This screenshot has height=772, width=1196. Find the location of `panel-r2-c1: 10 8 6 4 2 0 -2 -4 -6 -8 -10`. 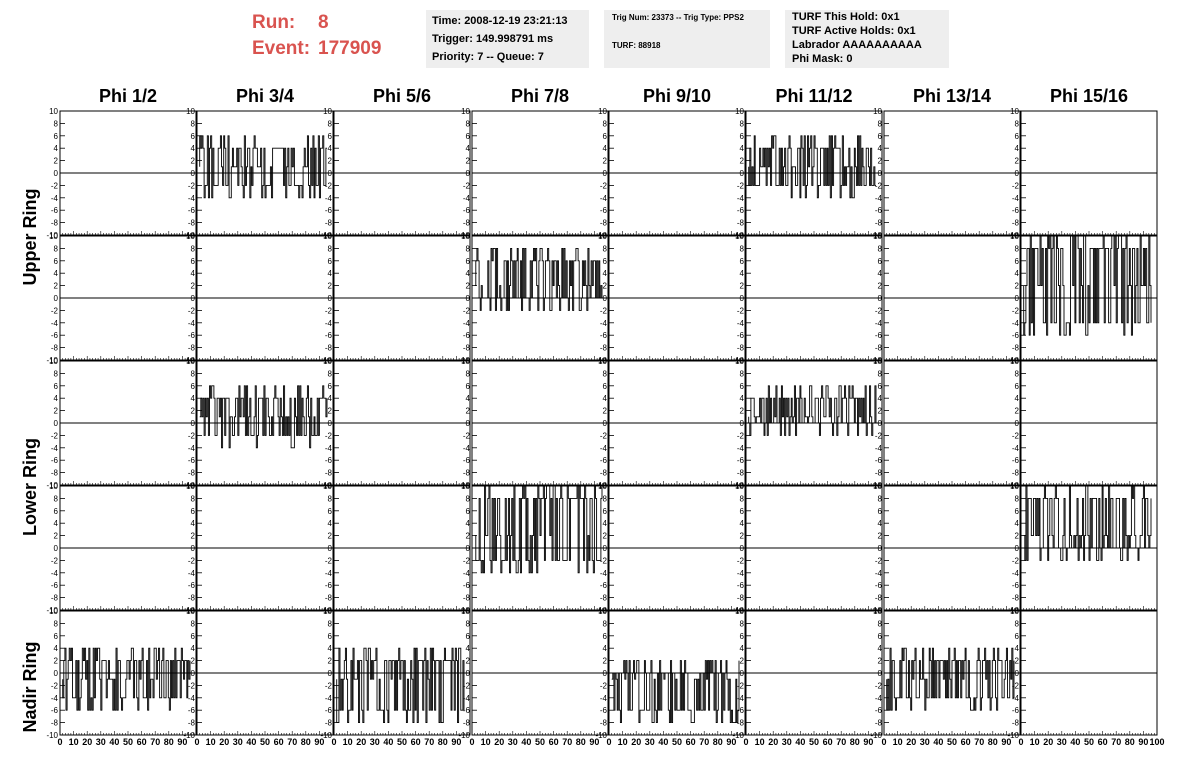

panel-r2-c1: 10 8 6 4 2 0 -2 -4 -6 -8 -10 is located at coordinates (121, 298).